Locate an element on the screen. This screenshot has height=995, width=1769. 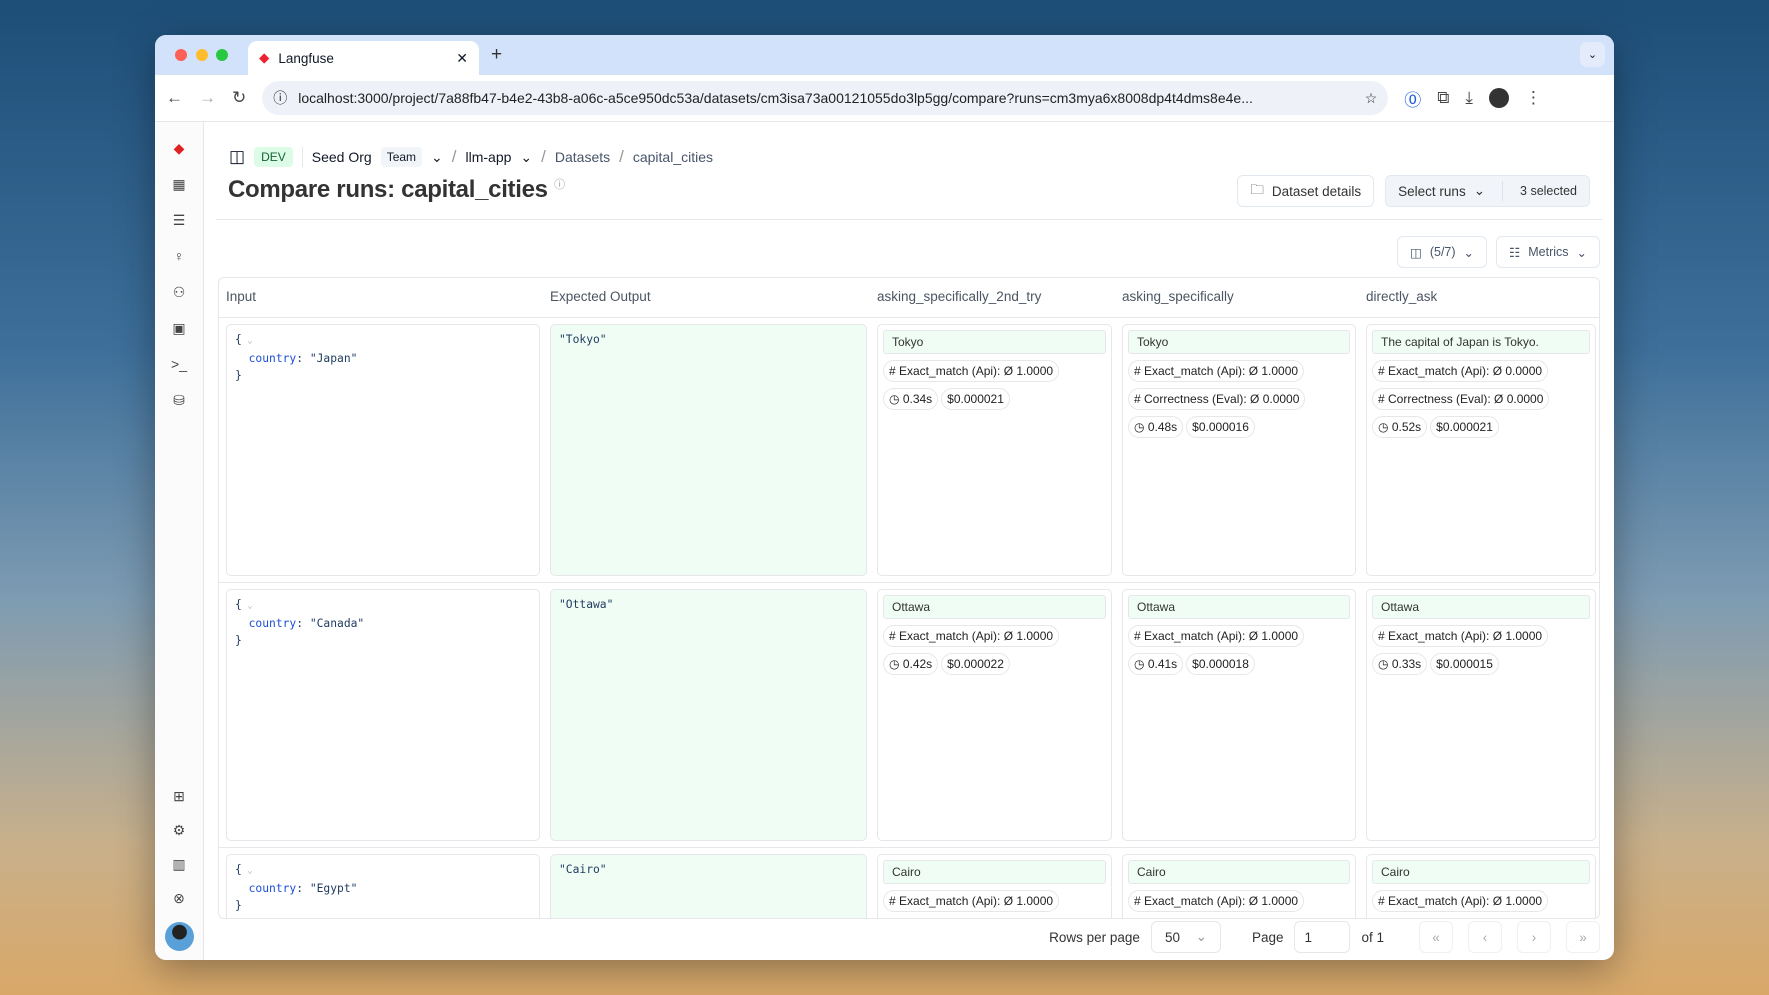
info-icon: ⓘ is located at coordinates (559, 185).